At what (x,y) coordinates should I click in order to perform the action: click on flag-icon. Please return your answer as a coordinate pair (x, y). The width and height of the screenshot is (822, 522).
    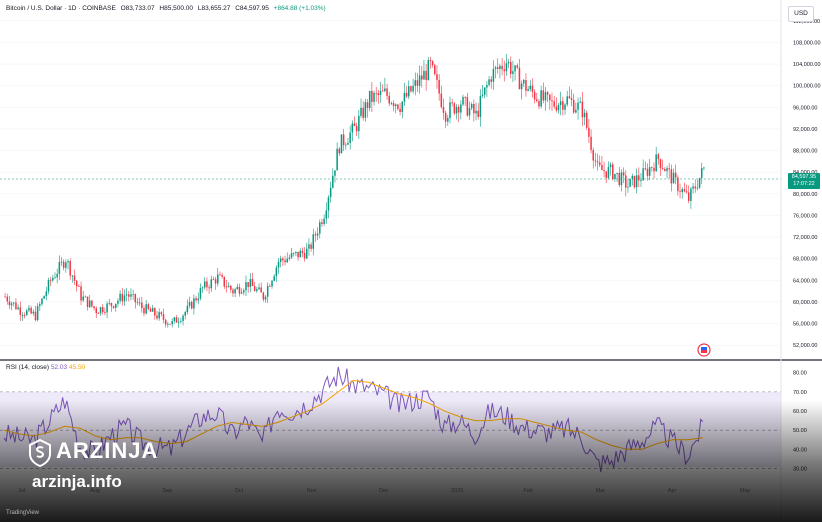
    Looking at the image, I should click on (704, 350).